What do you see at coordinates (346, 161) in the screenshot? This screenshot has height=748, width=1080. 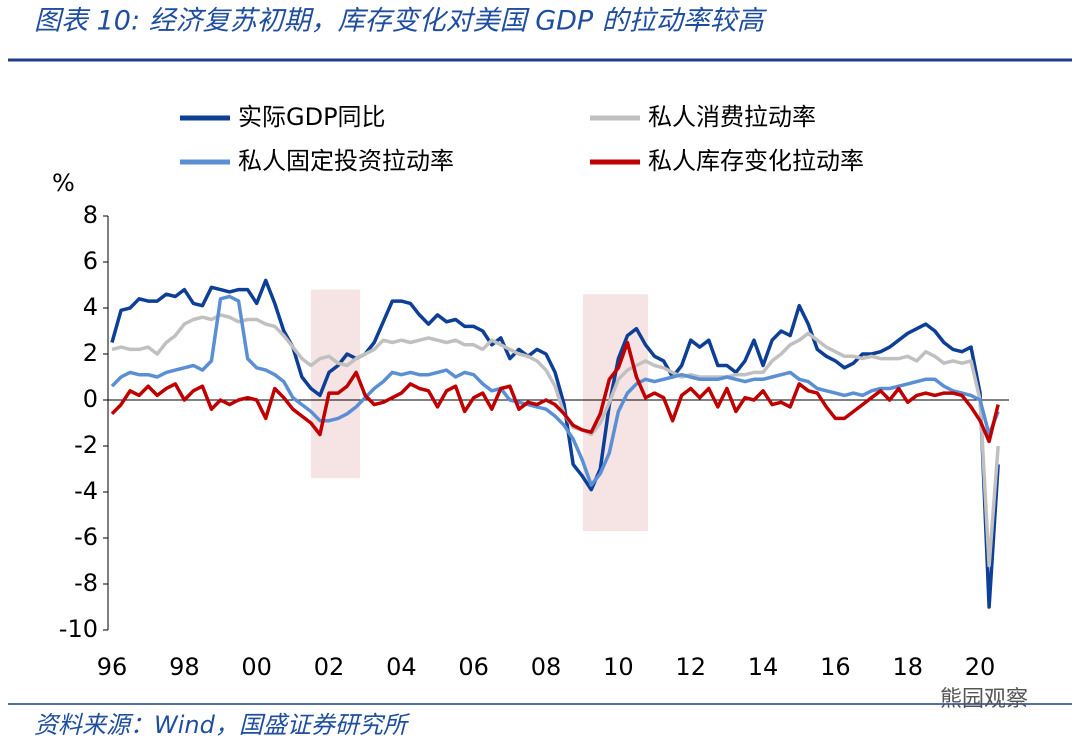 I see `legend-label: 私人固定投资拉动率` at bounding box center [346, 161].